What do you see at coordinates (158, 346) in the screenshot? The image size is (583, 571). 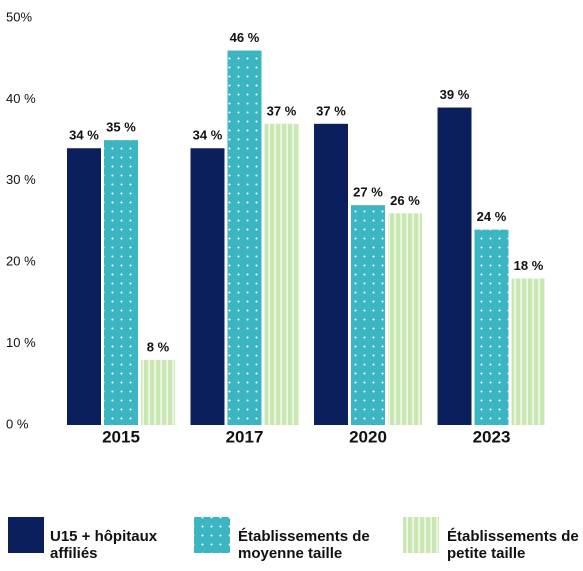 I see `value-label: 8 %` at bounding box center [158, 346].